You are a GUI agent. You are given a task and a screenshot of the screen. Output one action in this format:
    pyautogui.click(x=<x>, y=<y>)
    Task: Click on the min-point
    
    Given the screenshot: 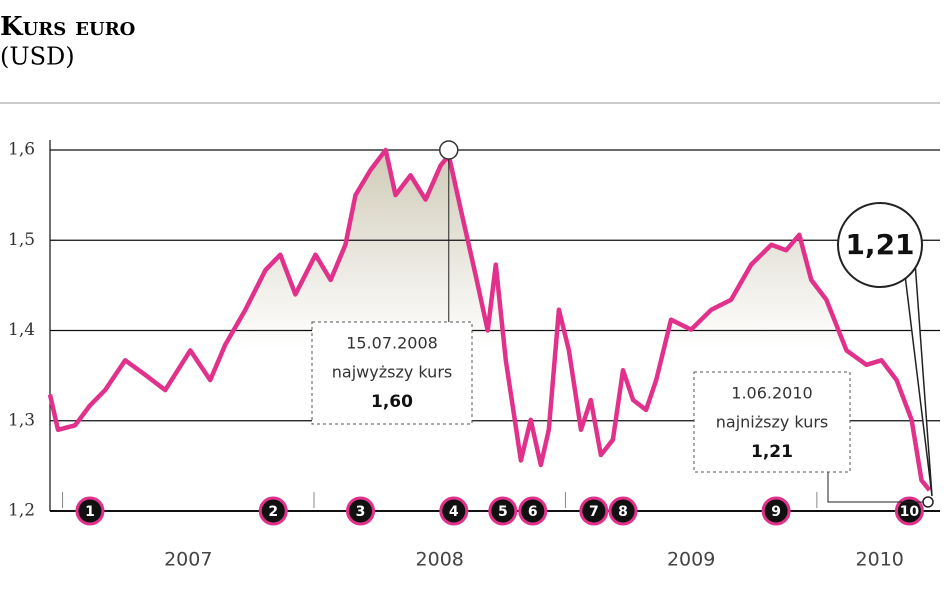 What is the action you would take?
    pyautogui.click(x=928, y=502)
    